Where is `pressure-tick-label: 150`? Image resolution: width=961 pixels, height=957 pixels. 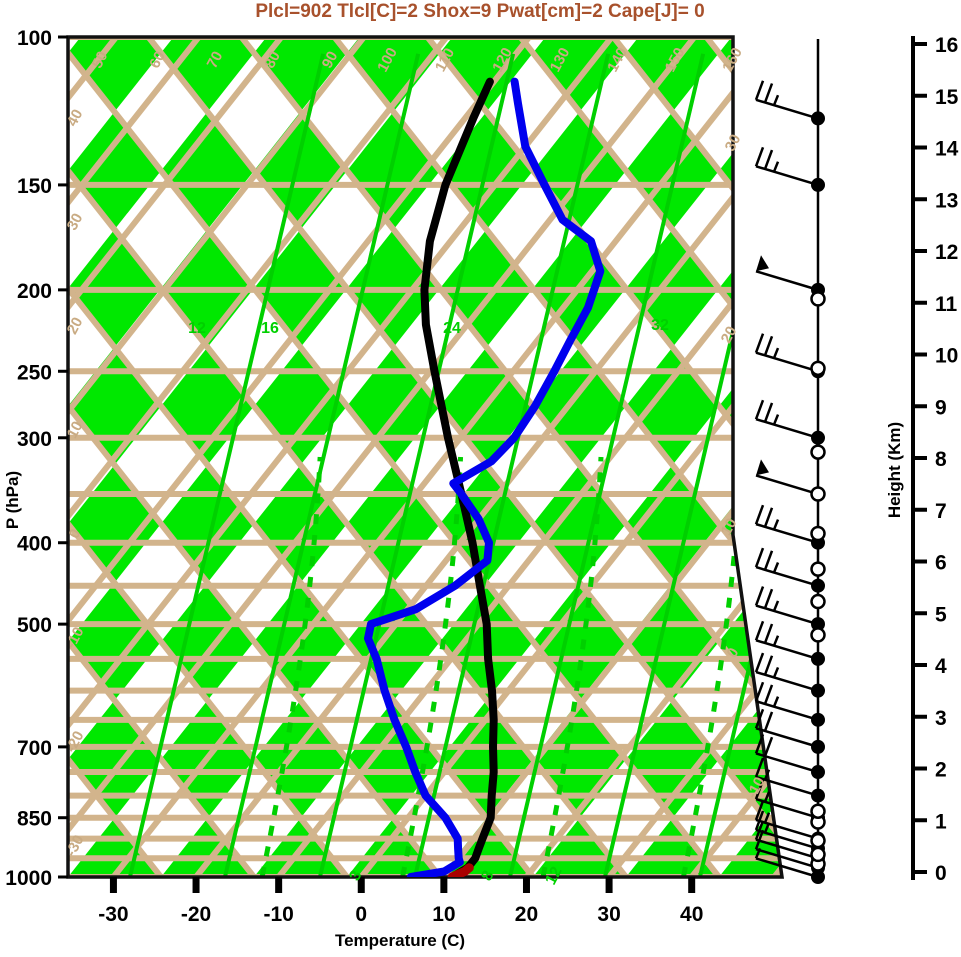 pressure-tick-label: 150 is located at coordinates (34, 186).